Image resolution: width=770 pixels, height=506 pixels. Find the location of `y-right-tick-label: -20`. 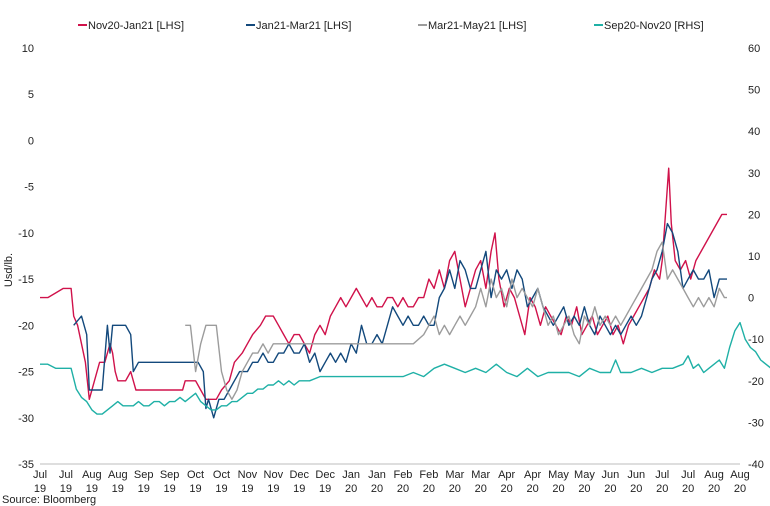

y-right-tick-label: -20 is located at coordinates (756, 382).